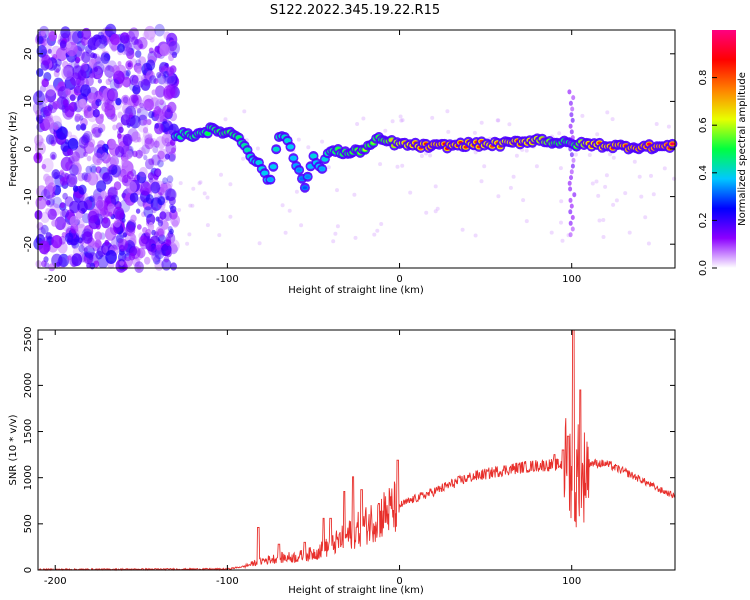 This screenshot has height=600, width=750. What do you see at coordinates (399, 581) in the screenshot?
I see `x-tick-label: 0` at bounding box center [399, 581].